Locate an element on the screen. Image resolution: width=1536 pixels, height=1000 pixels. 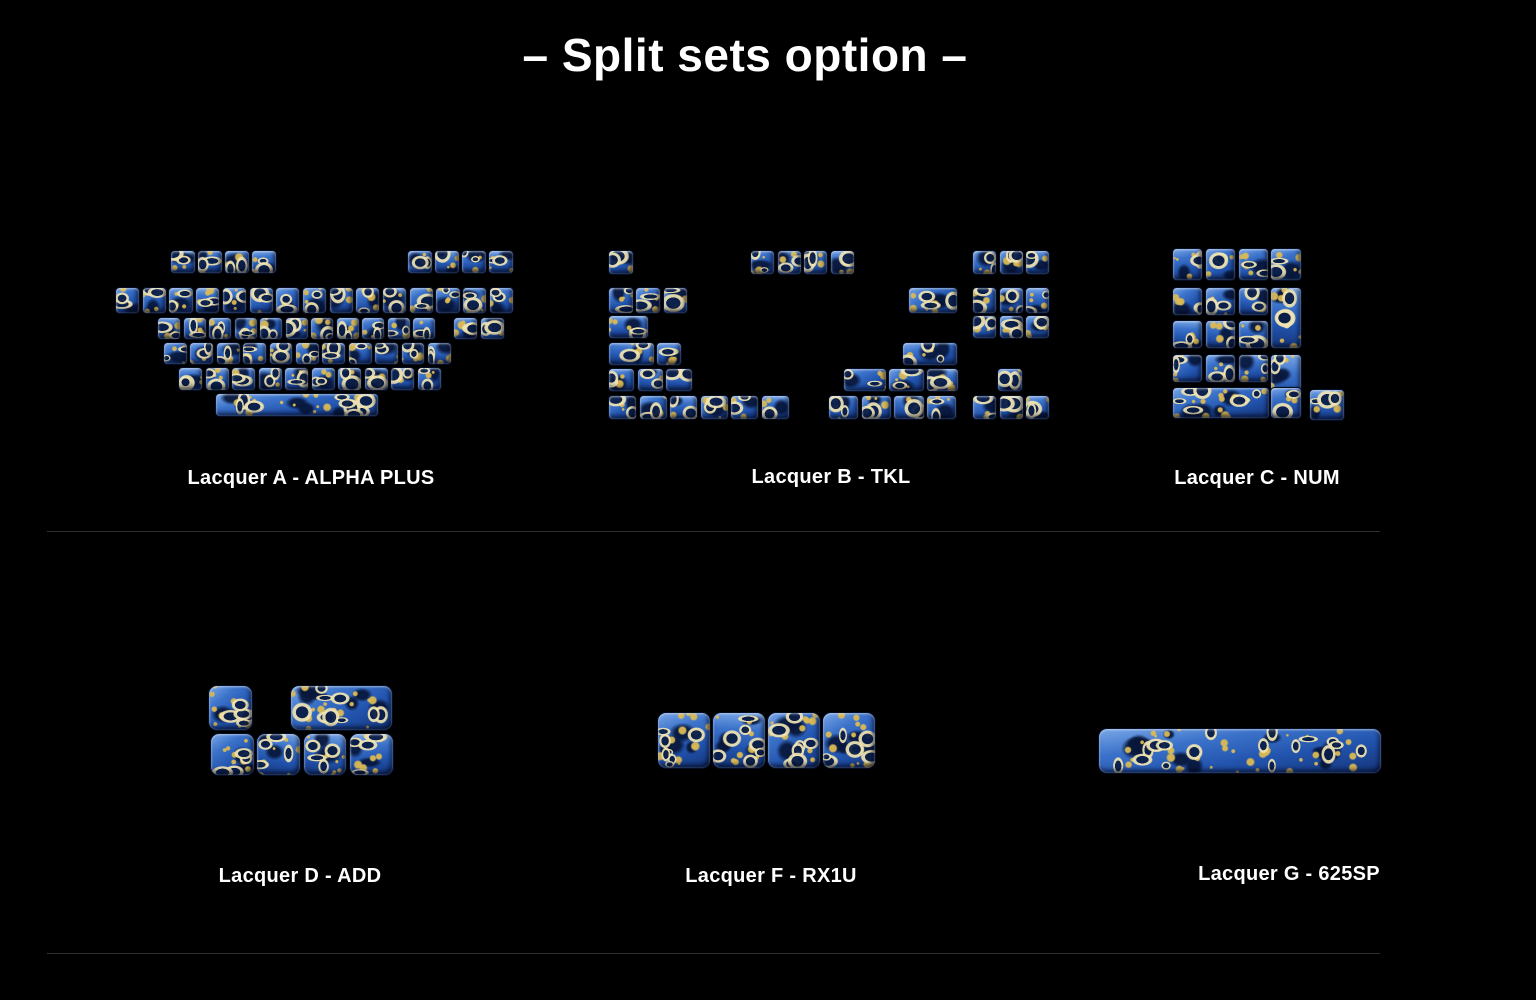
set-label-lacquer-a: Lacquer A - ALPHA PLUS is located at coordinates (311, 478).